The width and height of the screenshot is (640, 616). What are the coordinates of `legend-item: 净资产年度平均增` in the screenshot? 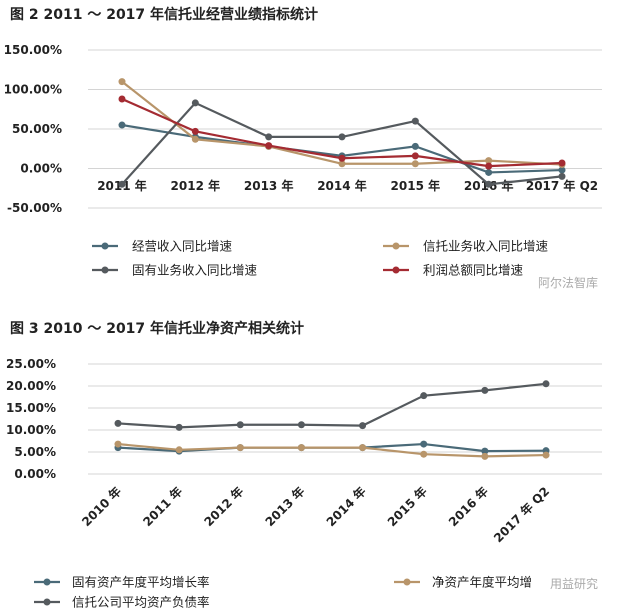 It's located at (463, 582).